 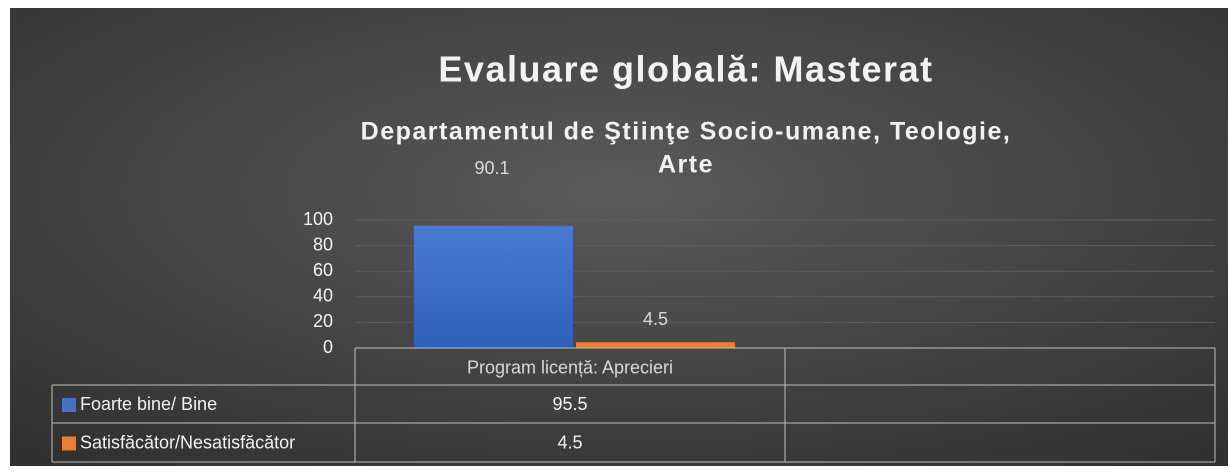 I want to click on legend-label: Satisfăcător/Nesatisfăcător, so click(x=187, y=442).